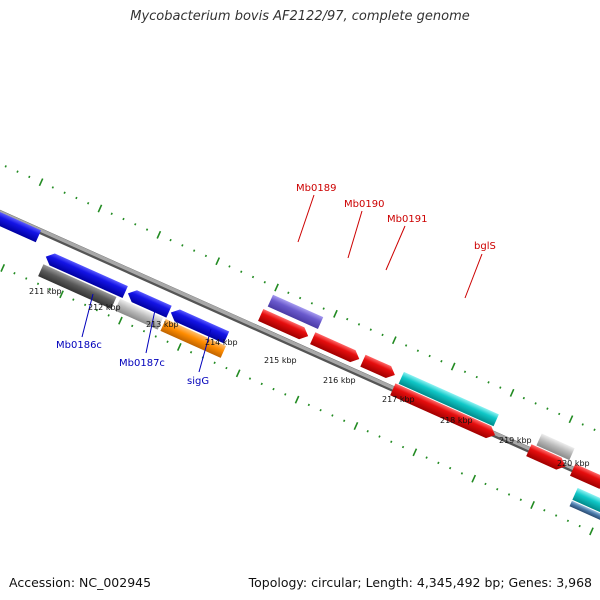  Describe the element at coordinates (448, 399) in the screenshot. I see `gene-bgls-feature` at that location.